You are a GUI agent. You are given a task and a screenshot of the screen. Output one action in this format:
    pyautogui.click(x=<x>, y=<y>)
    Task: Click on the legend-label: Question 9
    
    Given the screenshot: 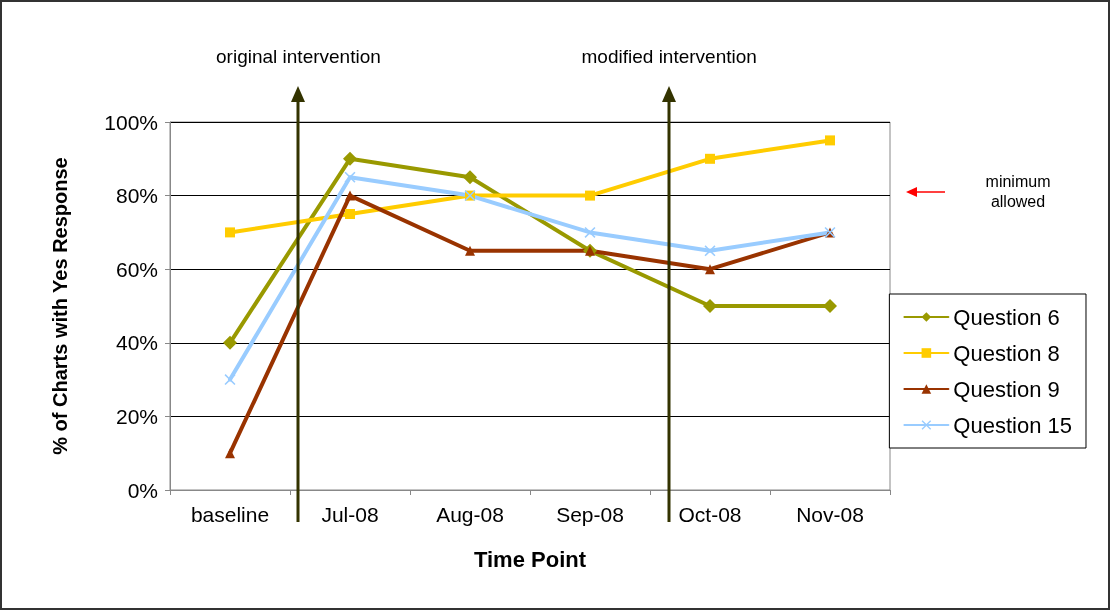 What is the action you would take?
    pyautogui.click(x=1006, y=389)
    